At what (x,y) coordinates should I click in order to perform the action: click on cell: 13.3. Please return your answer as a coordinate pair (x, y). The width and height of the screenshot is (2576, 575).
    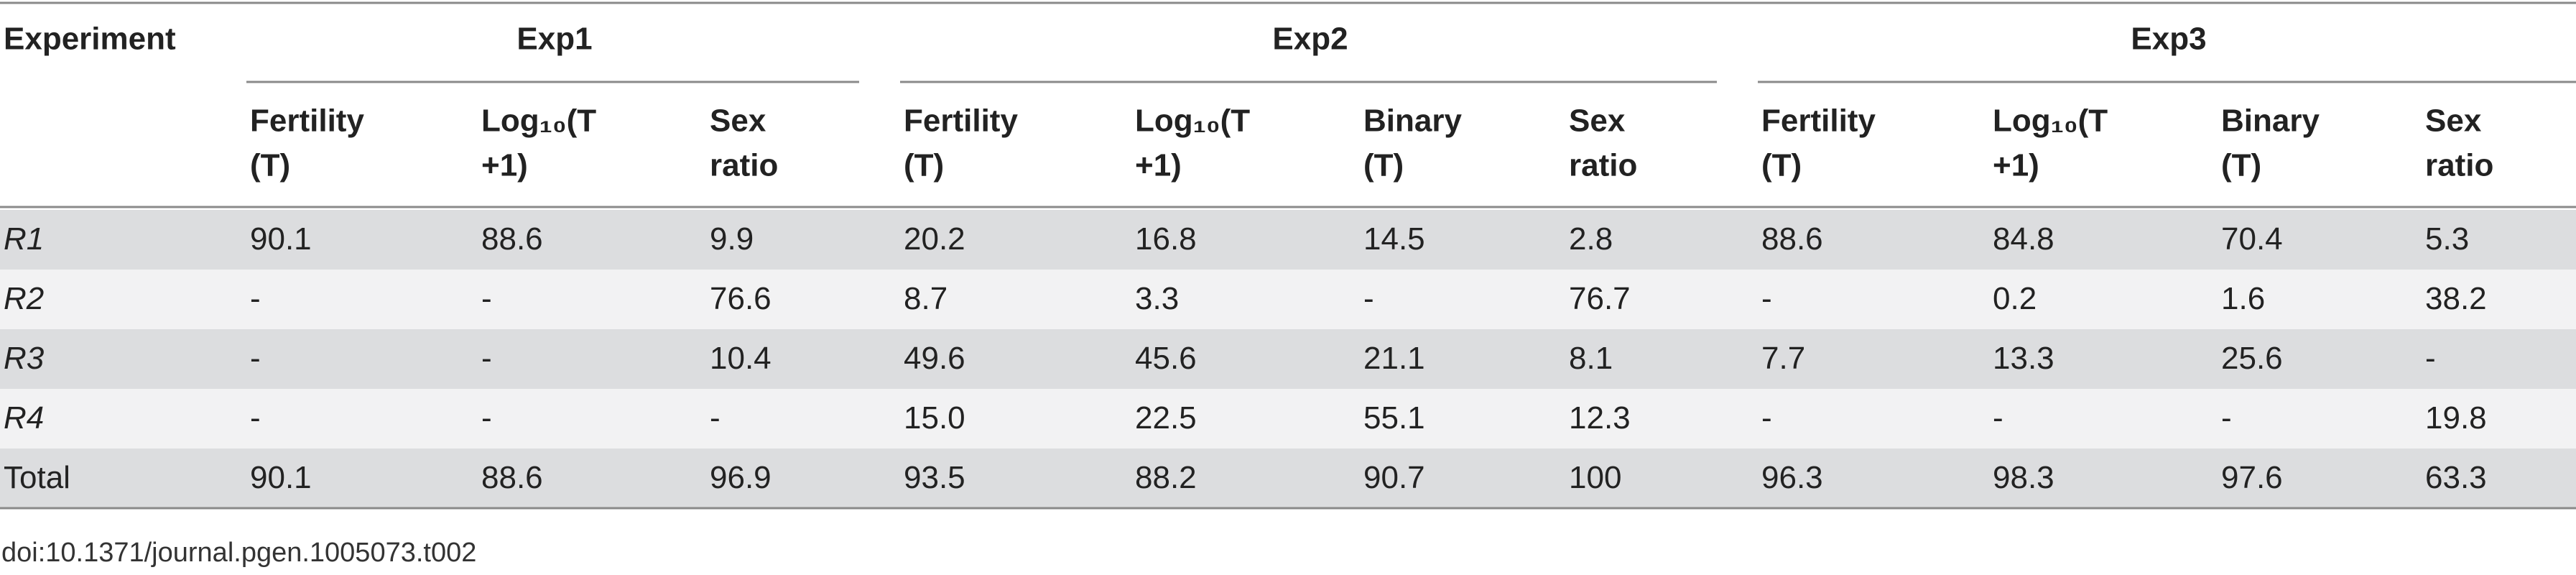
    Looking at the image, I should click on (2023, 358).